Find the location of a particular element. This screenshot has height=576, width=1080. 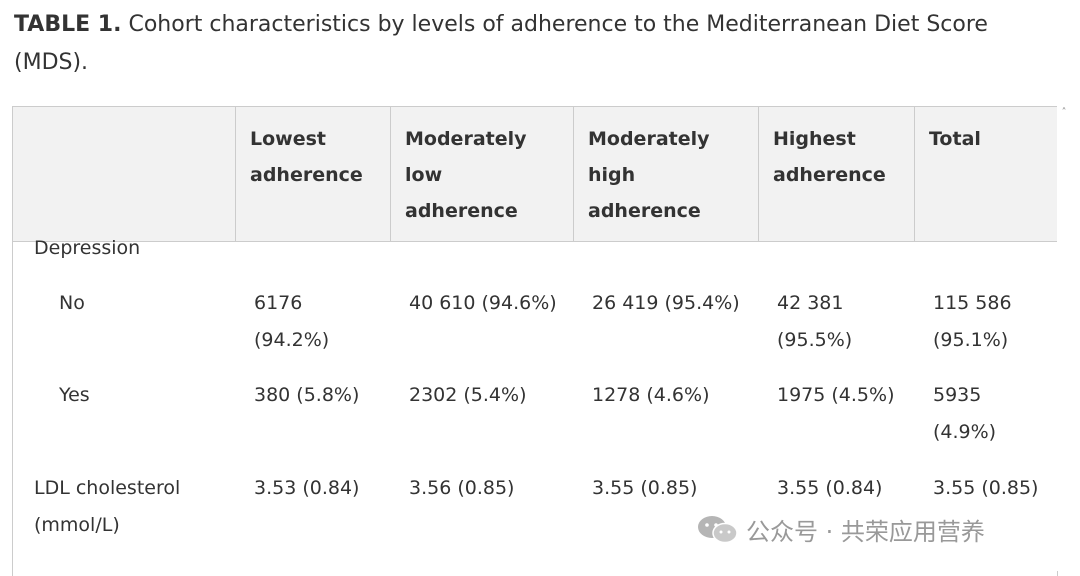

header-text: high is located at coordinates (612, 175).